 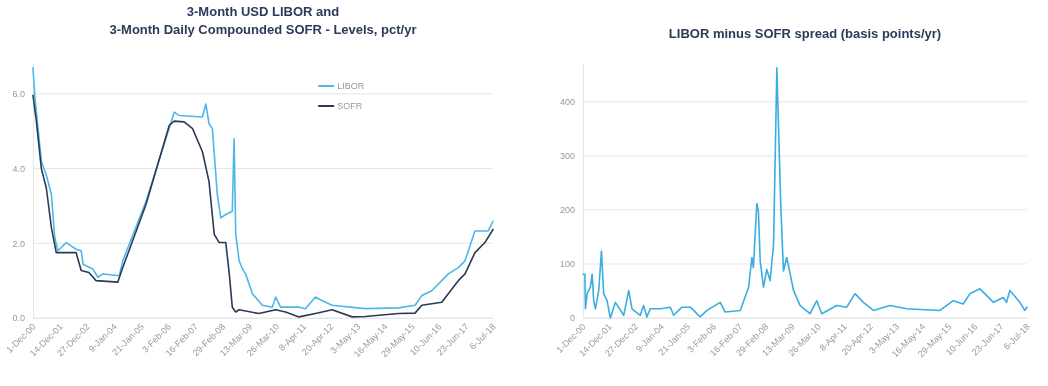 I want to click on y-tick-label: 0, so click(x=572, y=318).